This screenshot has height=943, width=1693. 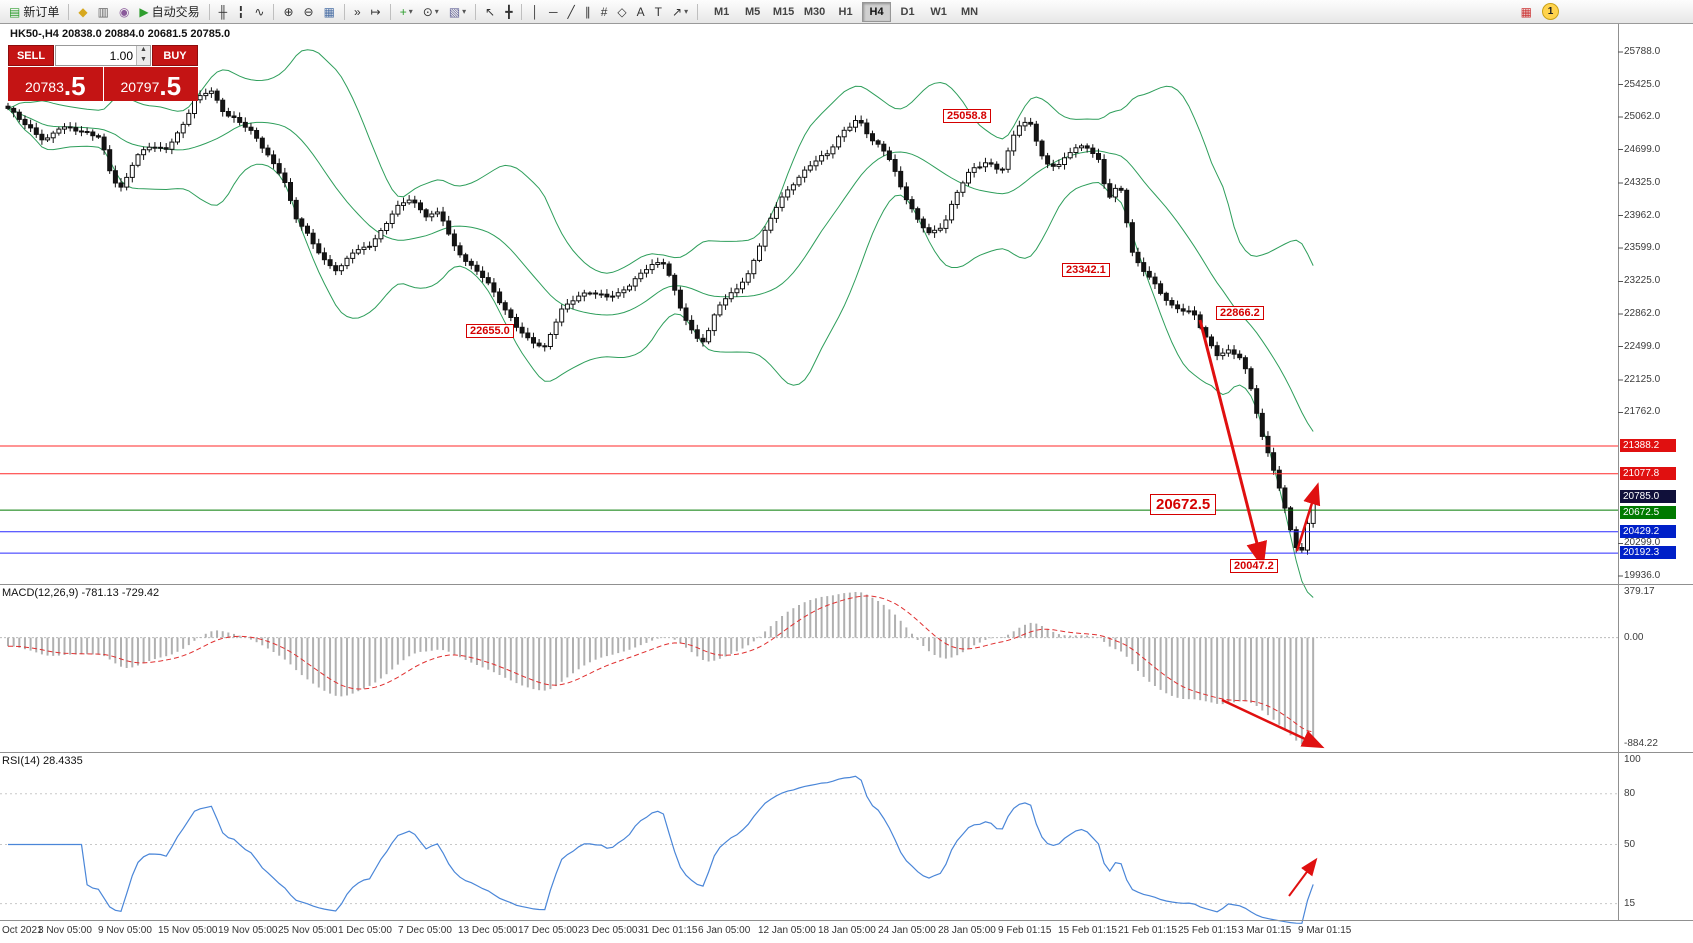 What do you see at coordinates (608, 930) in the screenshot?
I see `time-axis-label: 23 Dec 05:00` at bounding box center [608, 930].